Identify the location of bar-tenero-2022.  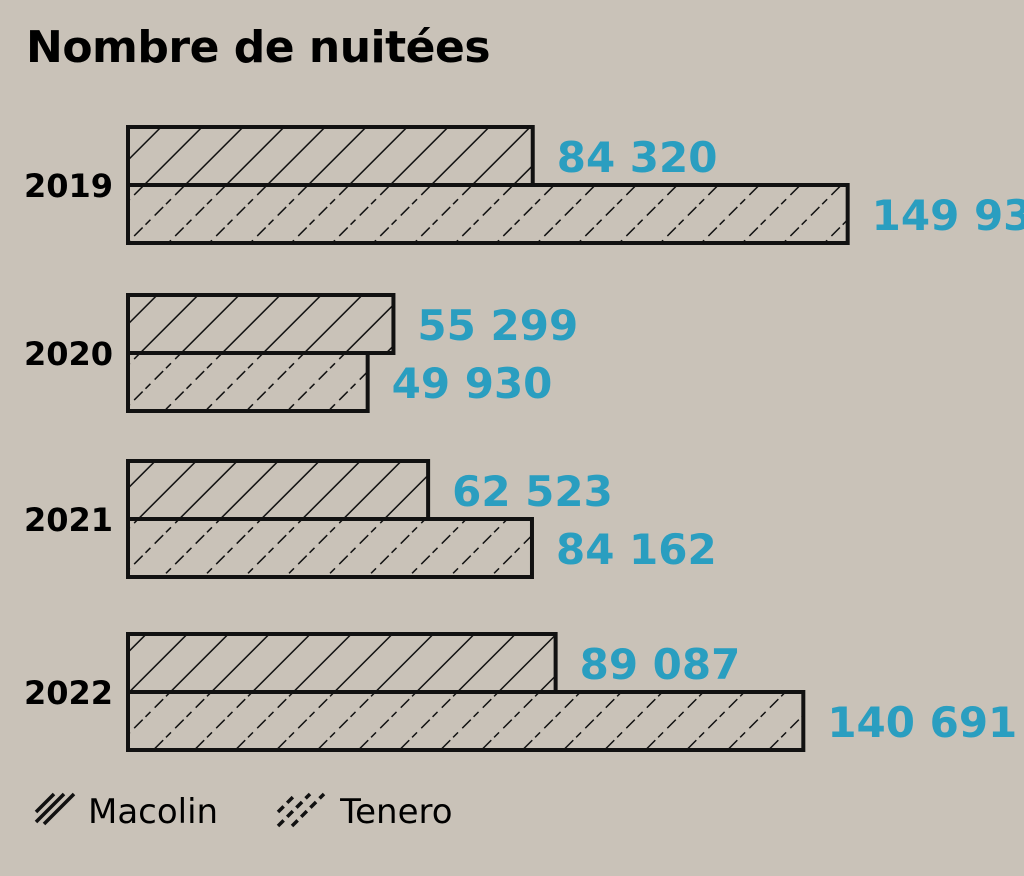
(466, 721).